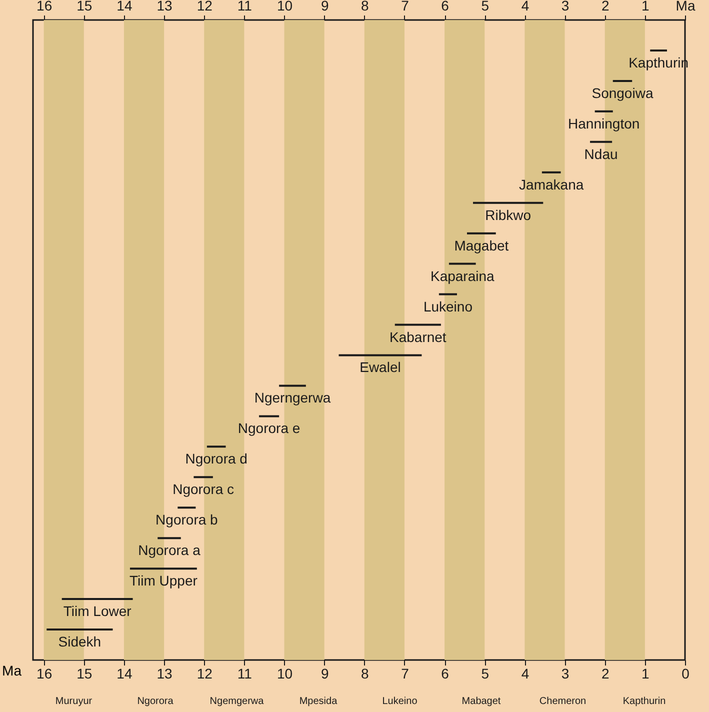 The height and width of the screenshot is (712, 709). What do you see at coordinates (445, 7) in the screenshot?
I see `x2-tick-label: 6` at bounding box center [445, 7].